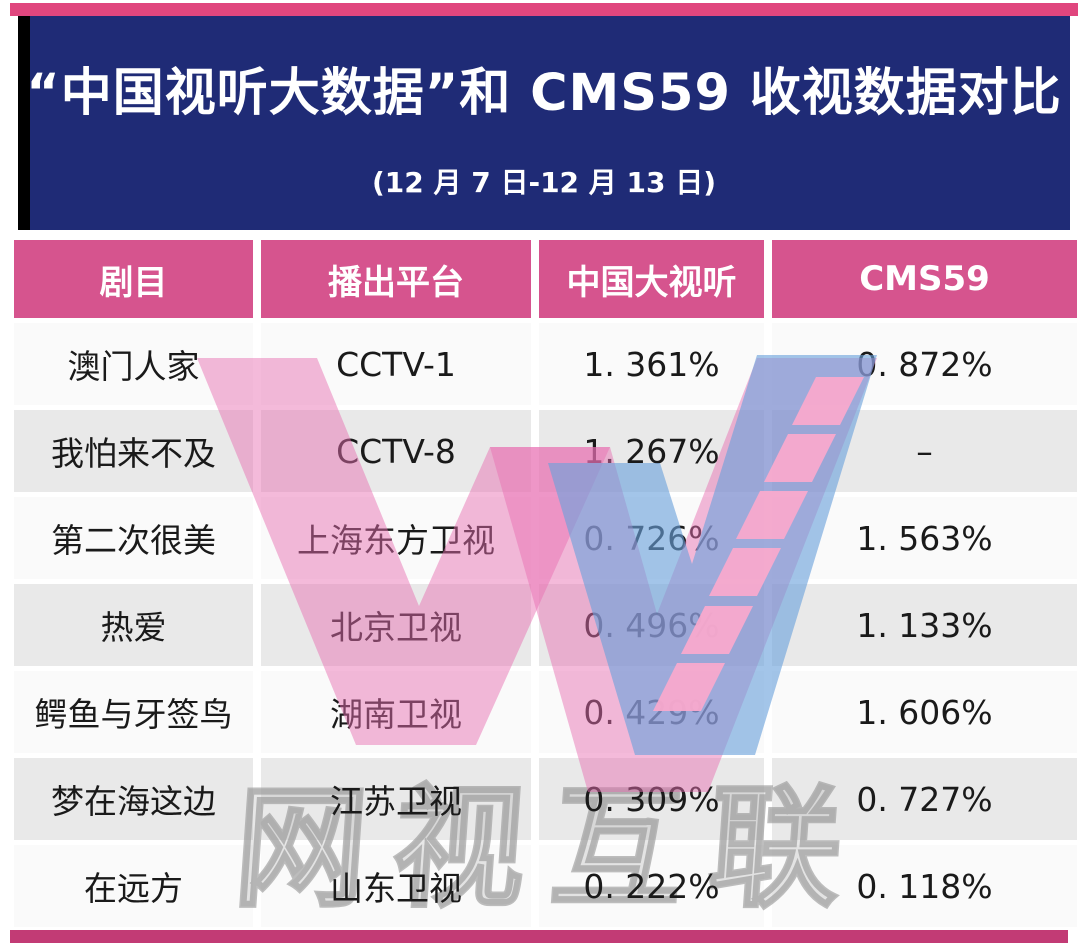  What do you see at coordinates (133, 364) in the screenshot?
I see `drama-cell: 澳门人家` at bounding box center [133, 364].